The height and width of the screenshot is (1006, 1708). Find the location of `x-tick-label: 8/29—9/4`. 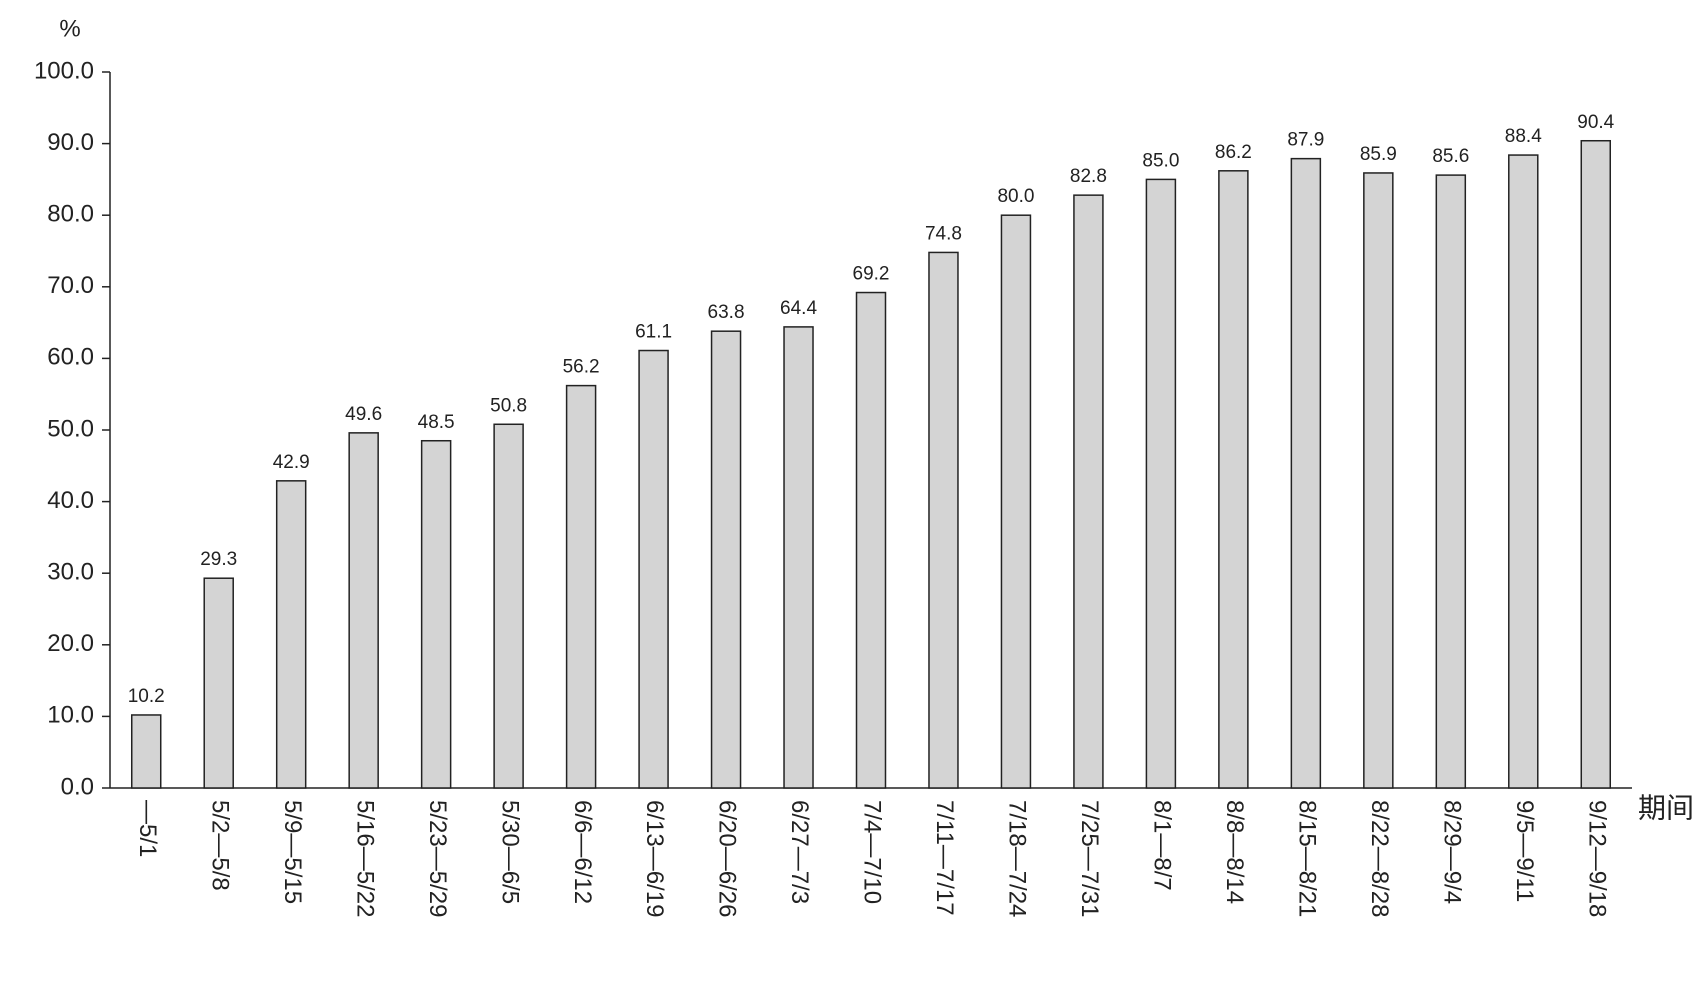

x-tick-label: 8/29—9/4 is located at coordinates (1451, 852).